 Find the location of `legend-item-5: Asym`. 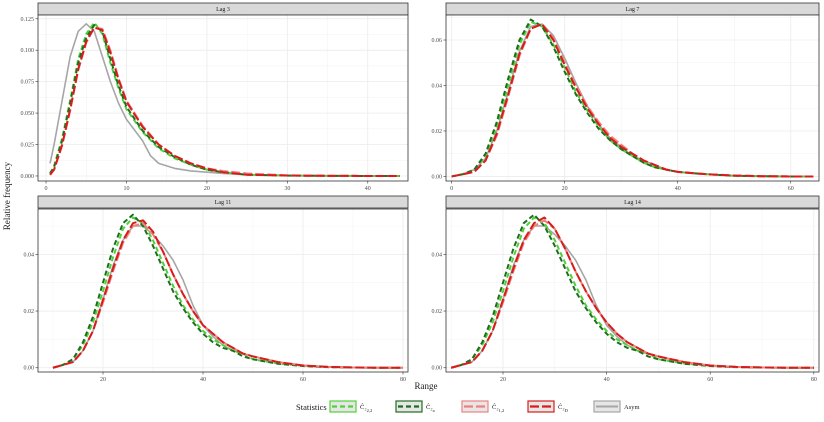

legend-item-5: Asym is located at coordinates (616, 406).